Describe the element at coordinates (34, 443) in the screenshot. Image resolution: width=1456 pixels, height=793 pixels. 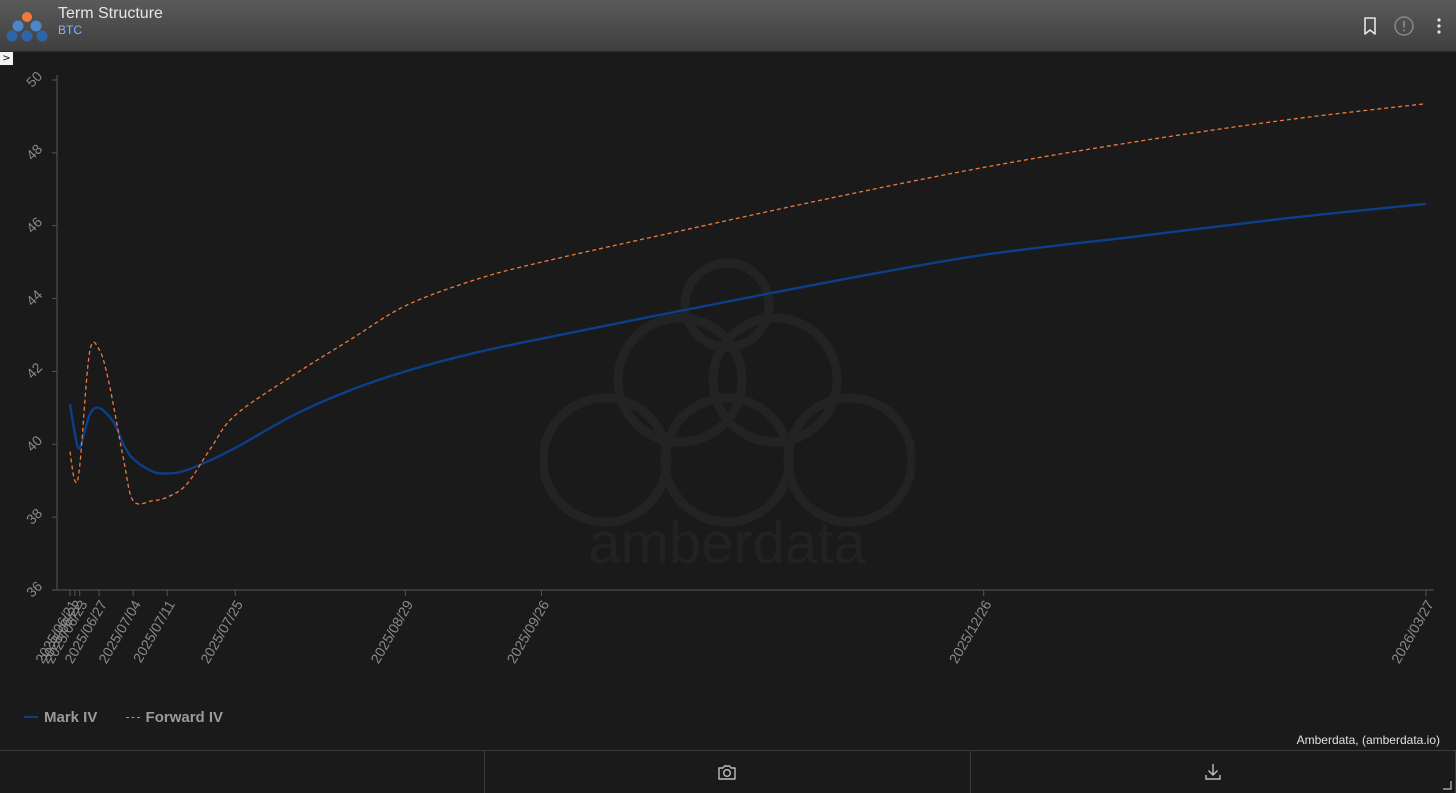
I see `y-tick-label: 40` at that location.